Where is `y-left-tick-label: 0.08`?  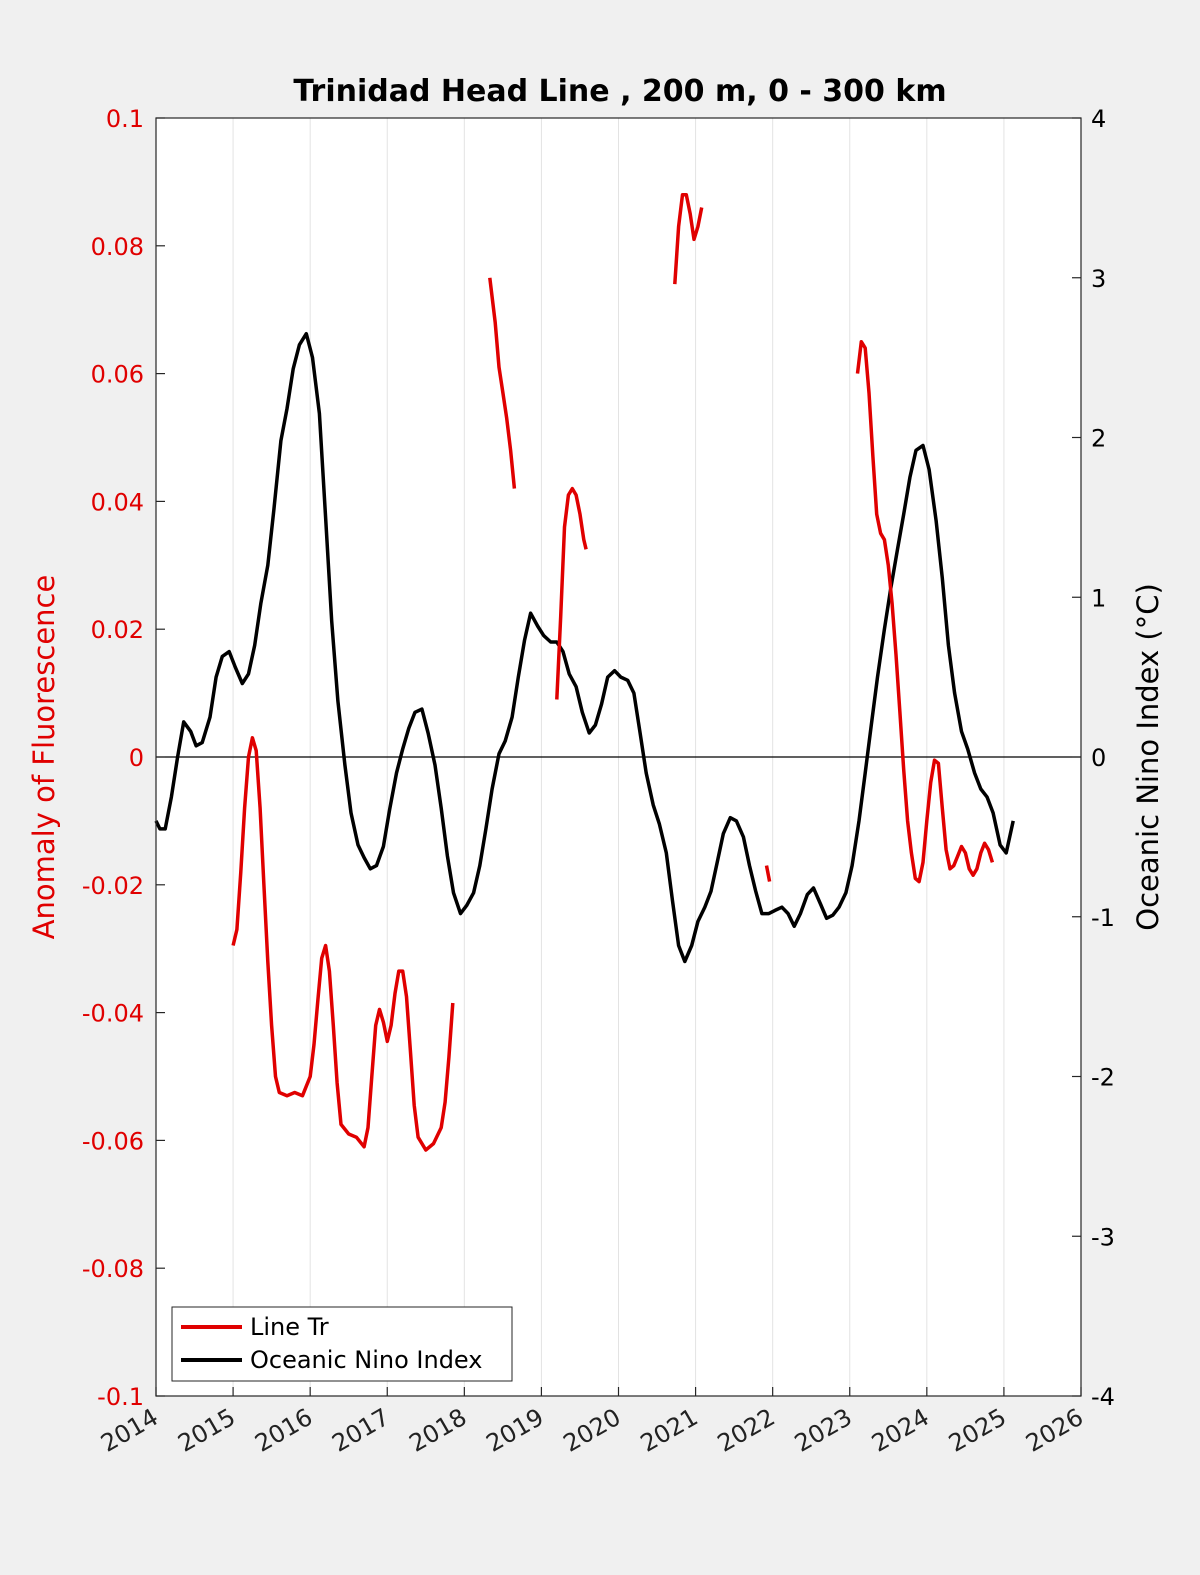 y-left-tick-label: 0.08 is located at coordinates (117, 247).